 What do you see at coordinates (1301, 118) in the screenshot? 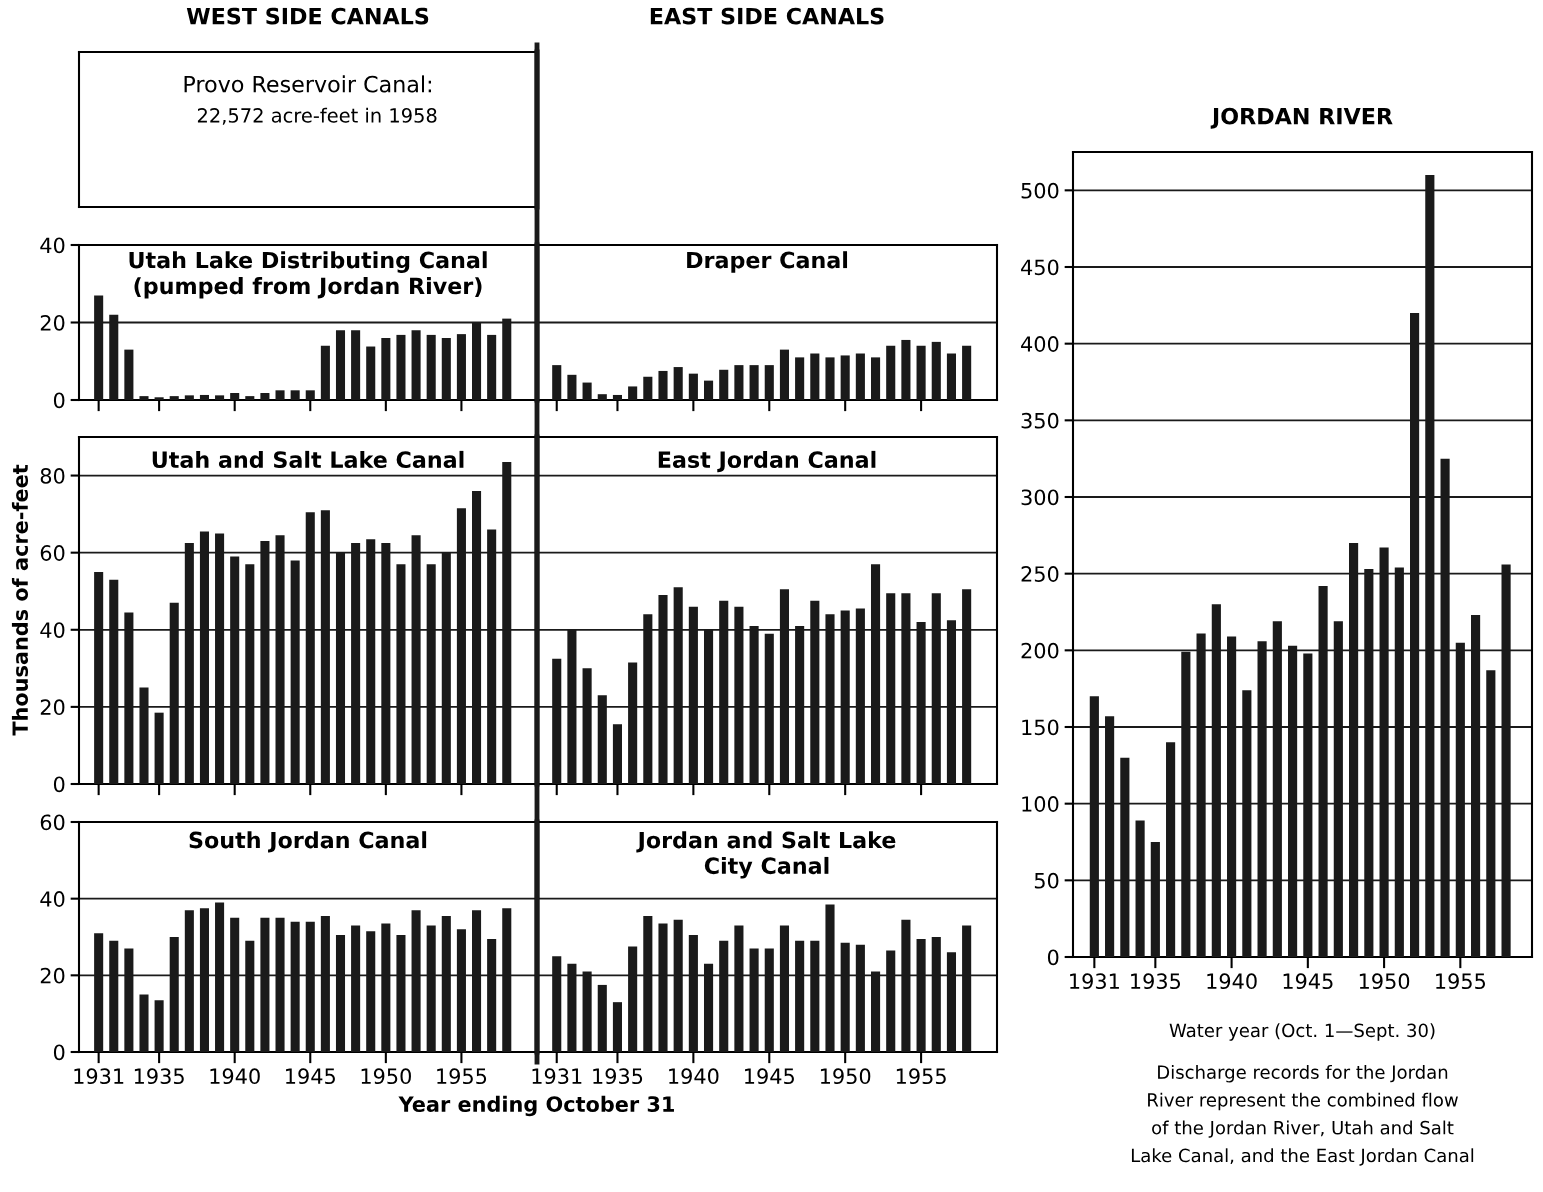
I see `chart-title: JORDAN RIVER` at bounding box center [1301, 118].